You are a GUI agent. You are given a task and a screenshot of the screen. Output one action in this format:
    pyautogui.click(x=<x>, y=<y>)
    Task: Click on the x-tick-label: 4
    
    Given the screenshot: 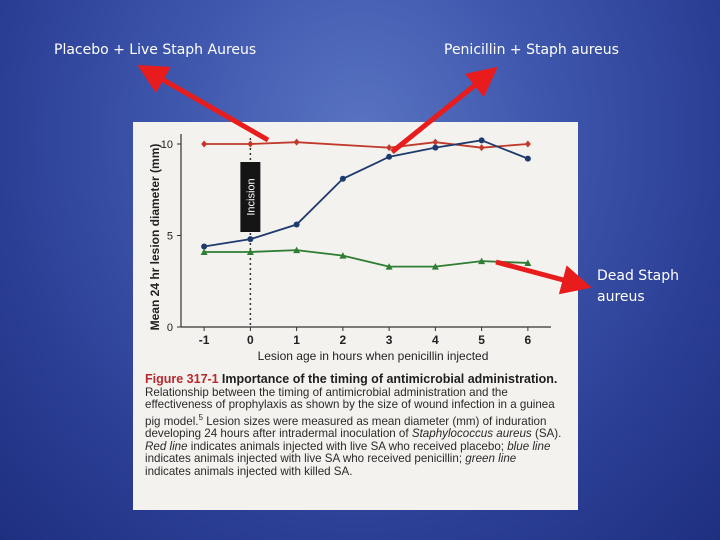 What is the action you would take?
    pyautogui.click(x=435, y=340)
    